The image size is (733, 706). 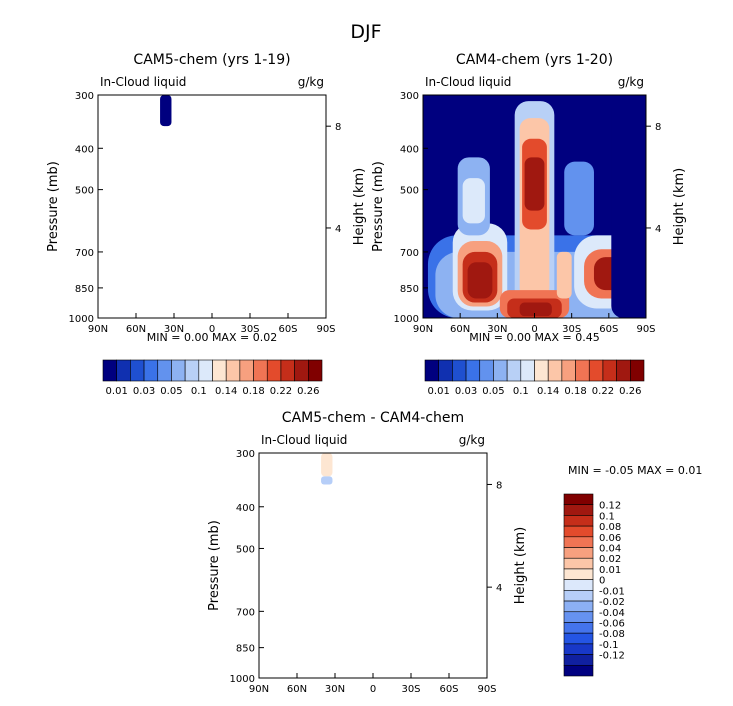 What do you see at coordinates (534, 60) in the screenshot?
I see `panel-title: CAM4-chem (yrs 1-20)` at bounding box center [534, 60].